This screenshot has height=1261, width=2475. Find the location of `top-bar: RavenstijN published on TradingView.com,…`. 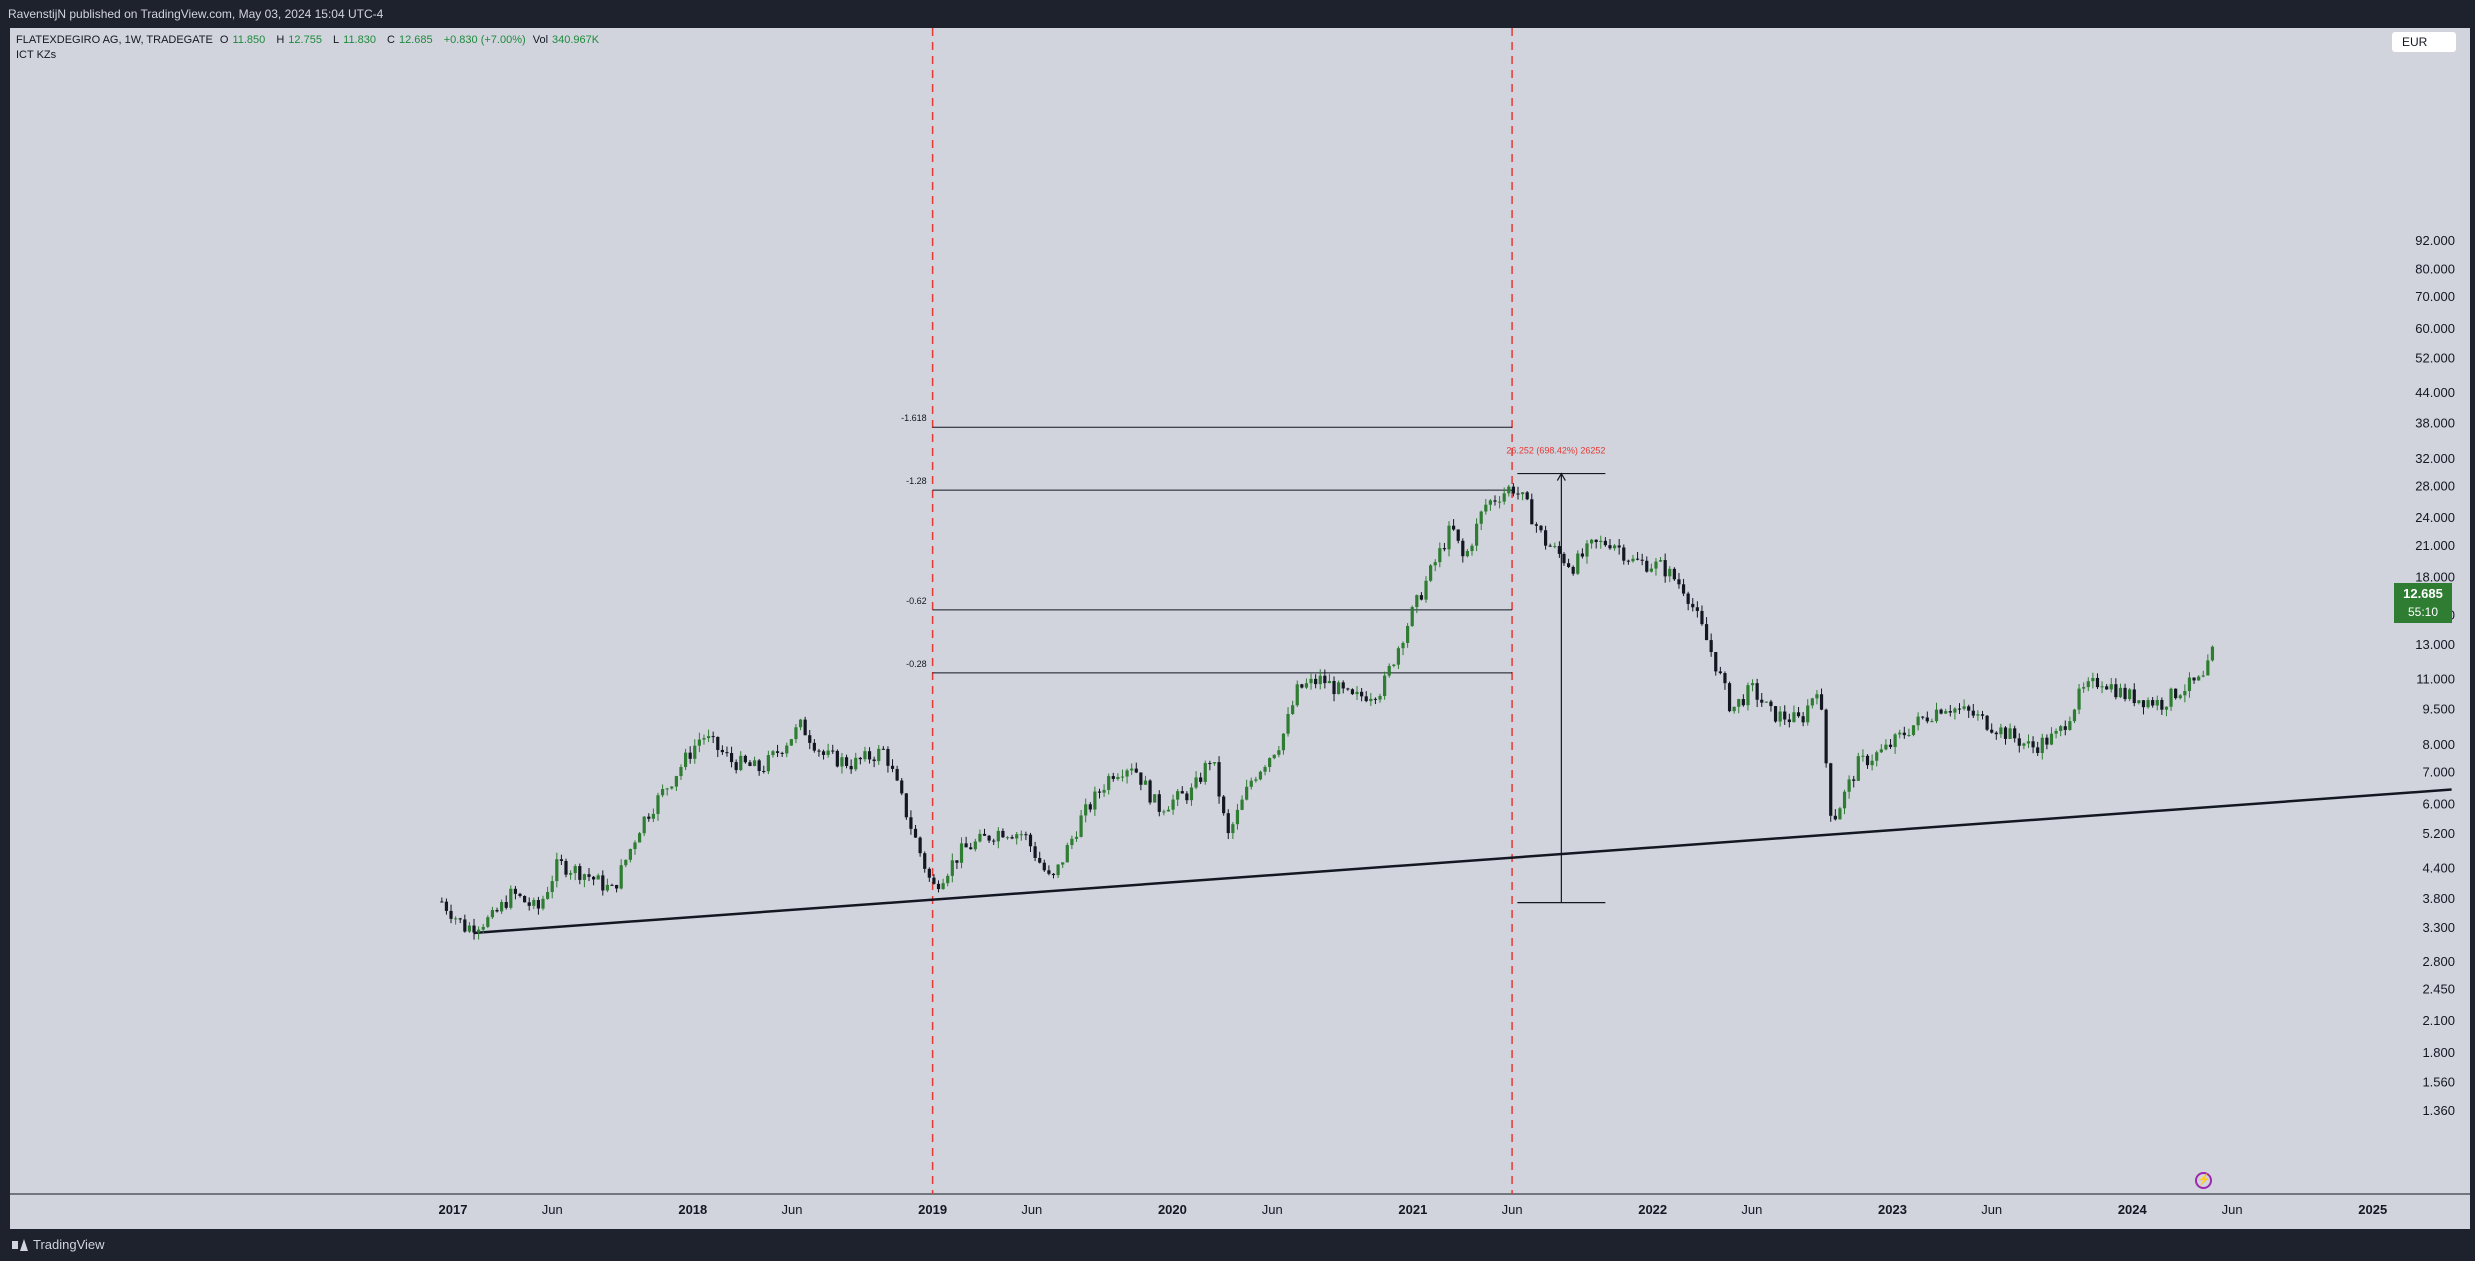

top-bar: RavenstijN published on TradingView.com,… is located at coordinates (1237, 14).